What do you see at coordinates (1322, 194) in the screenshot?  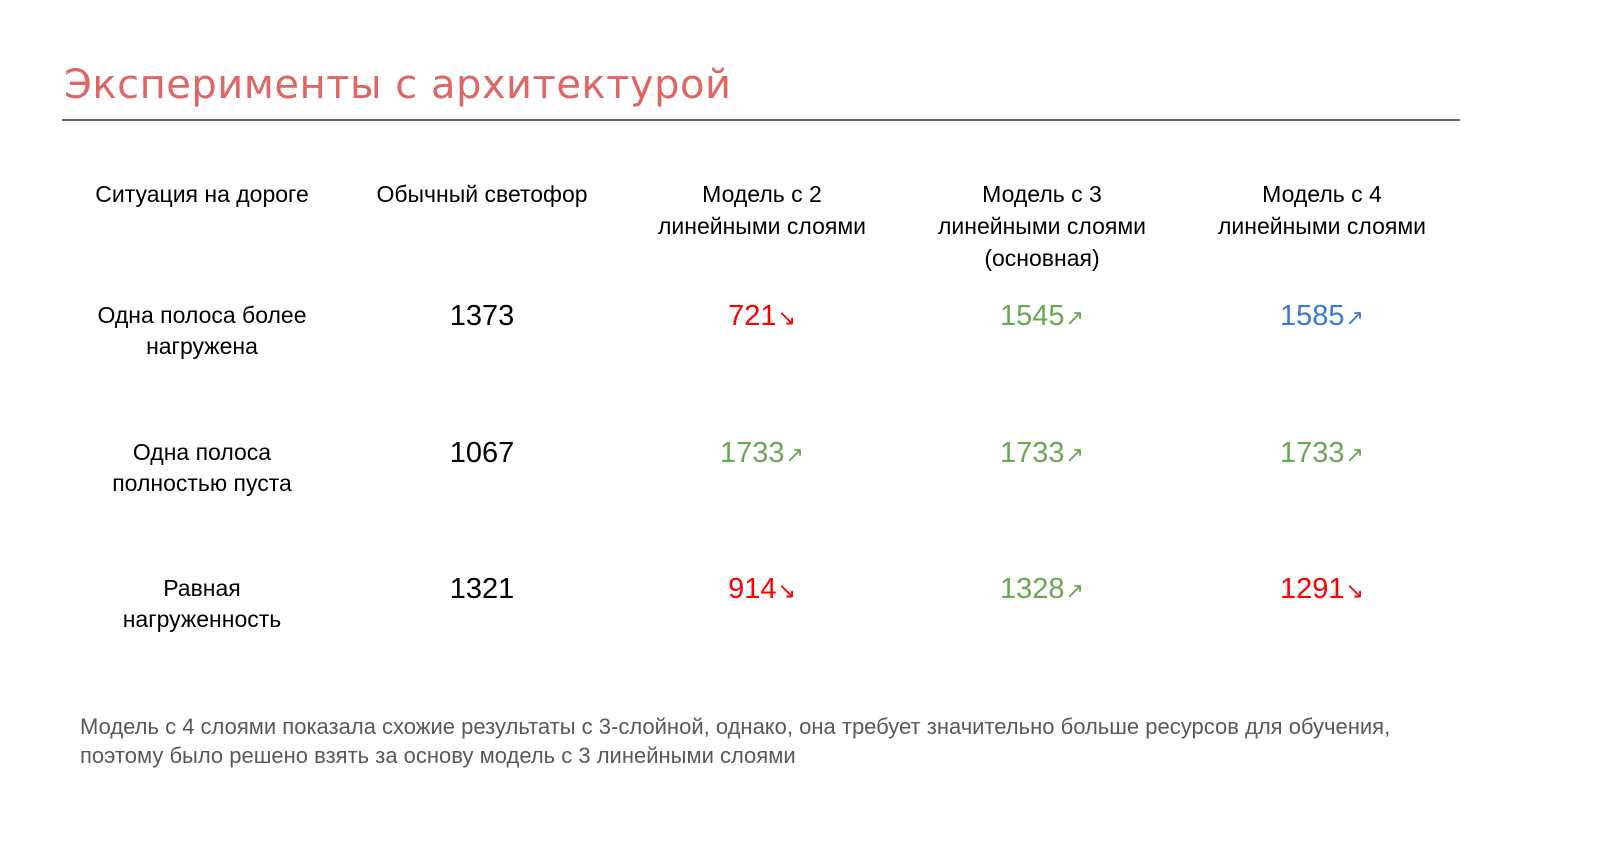 I see `header-line: Модель с 4` at bounding box center [1322, 194].